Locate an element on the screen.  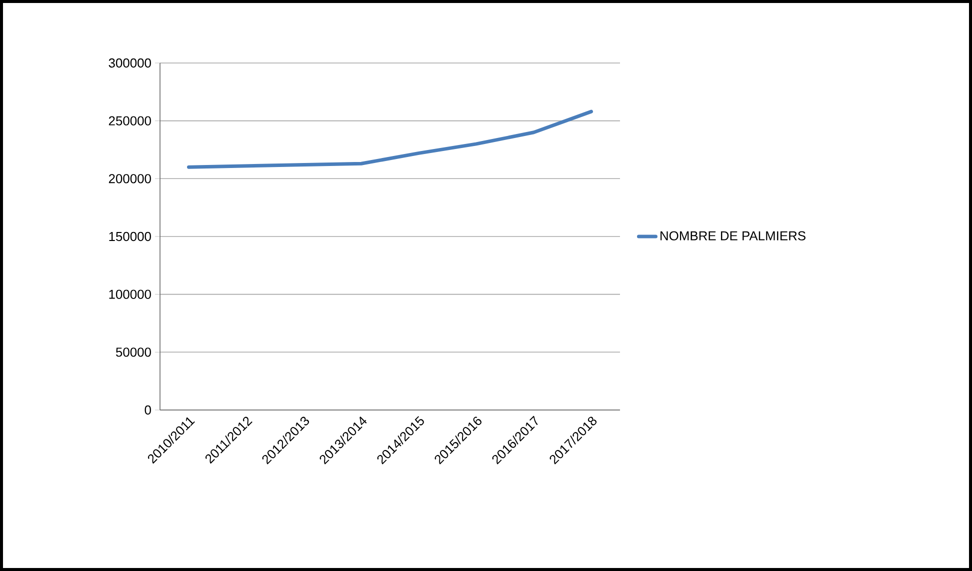
legend-label: NOMBRE DE PALMIERS is located at coordinates (733, 235).